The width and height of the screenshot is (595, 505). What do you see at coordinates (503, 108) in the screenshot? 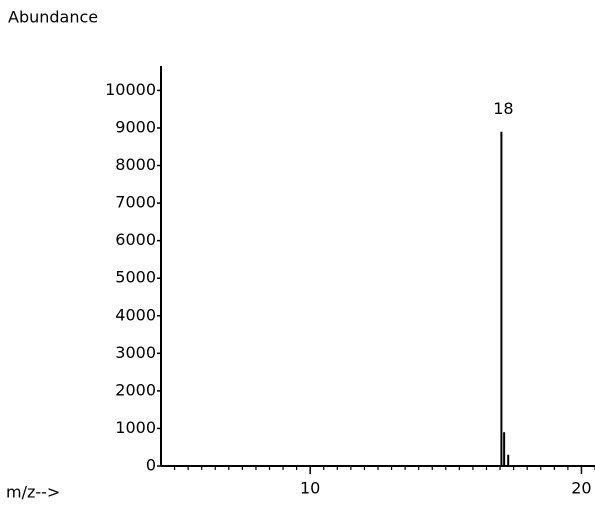
I see `peak-label: 18` at bounding box center [503, 108].